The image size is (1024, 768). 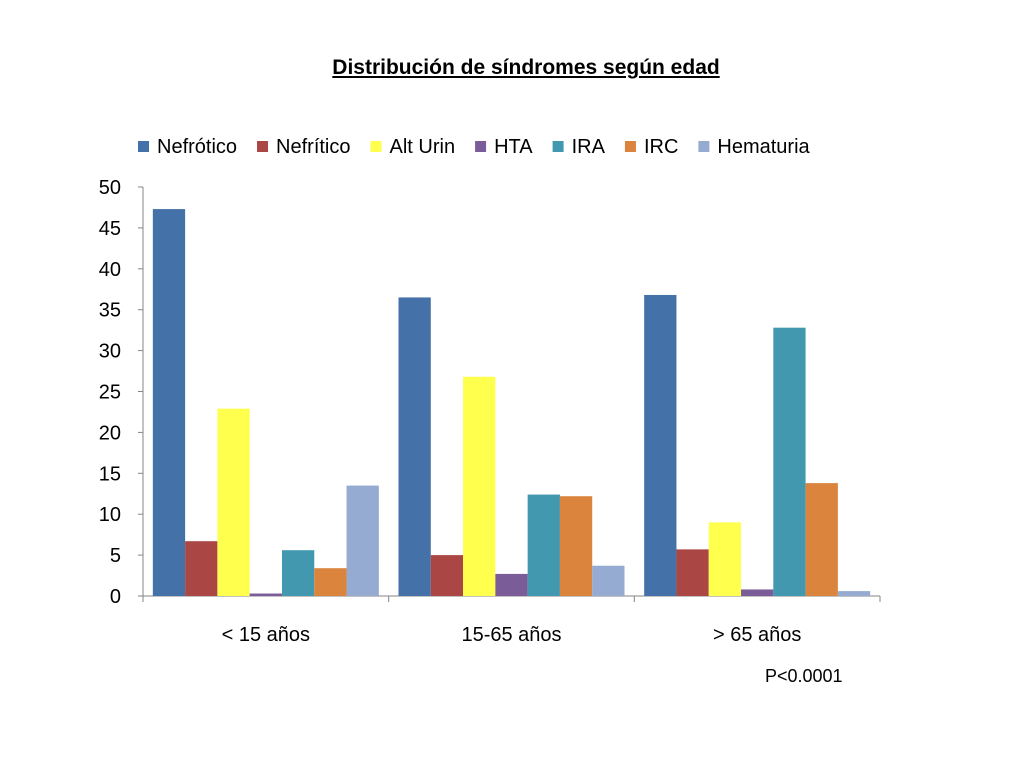 What do you see at coordinates (115, 556) in the screenshot?
I see `y-tick-label: 5` at bounding box center [115, 556].